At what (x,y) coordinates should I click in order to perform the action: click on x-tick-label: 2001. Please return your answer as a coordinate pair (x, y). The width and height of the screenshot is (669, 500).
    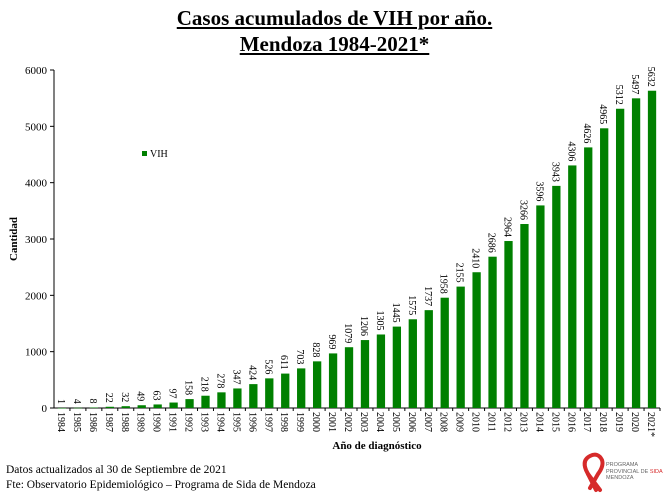
    Looking at the image, I should click on (331, 422).